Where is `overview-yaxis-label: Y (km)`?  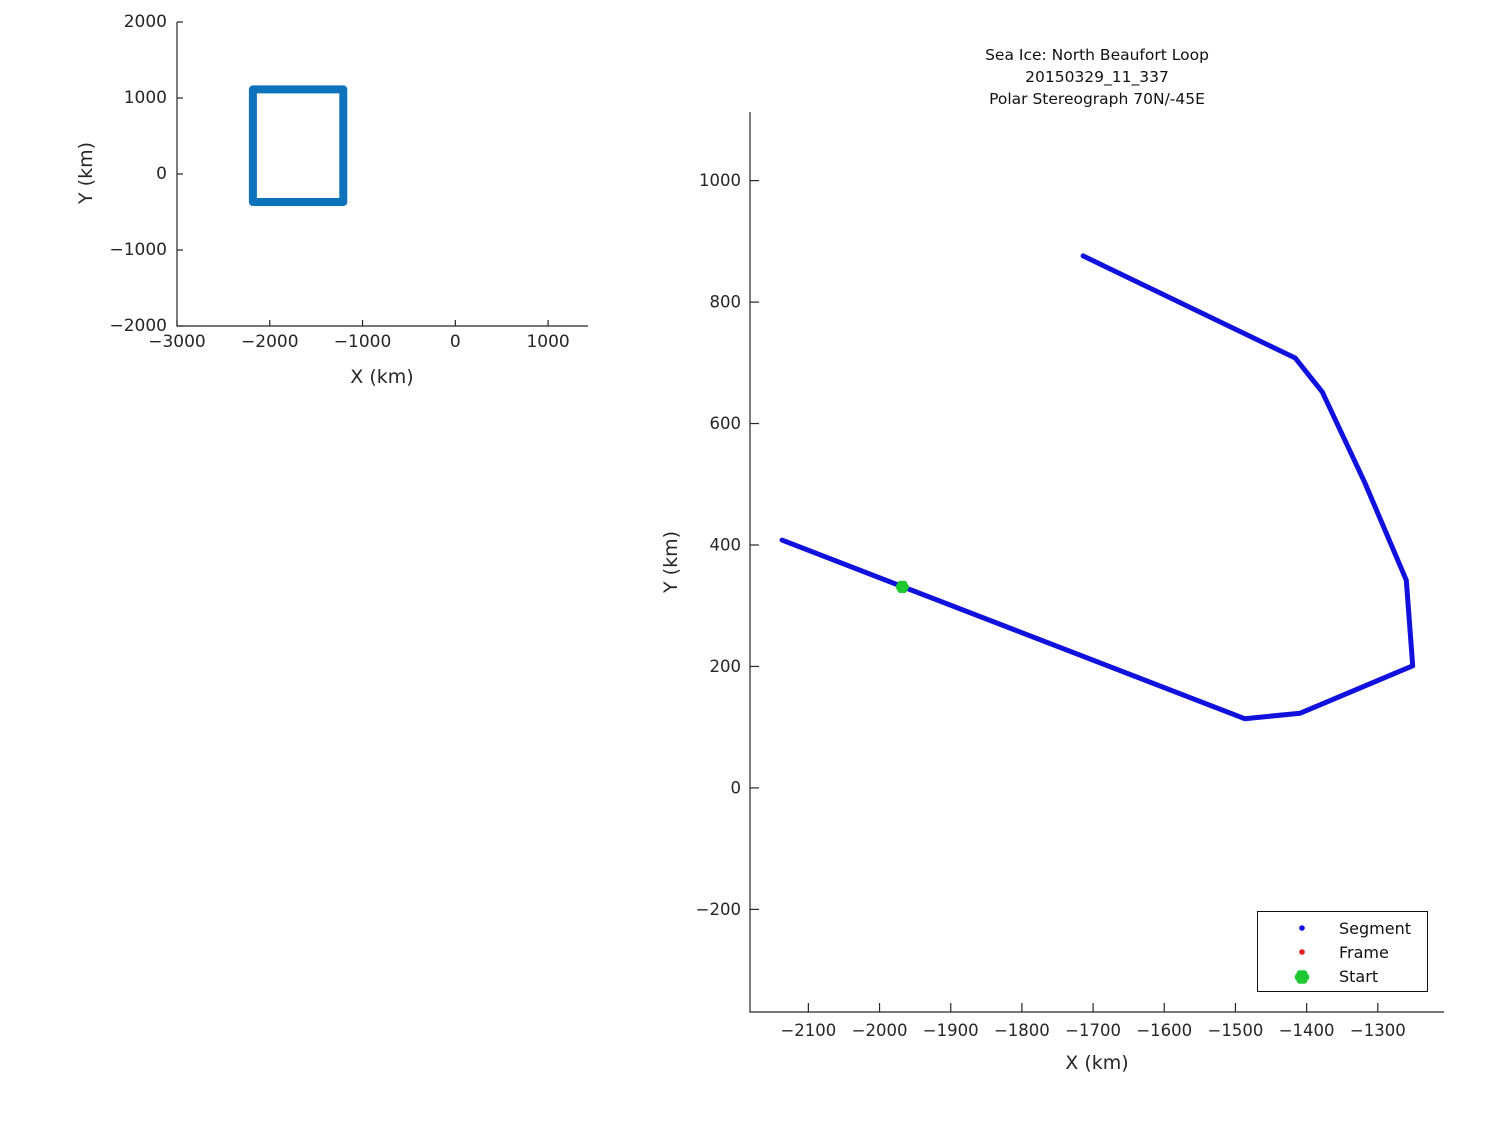 overview-yaxis-label: Y (km) is located at coordinates (86, 173).